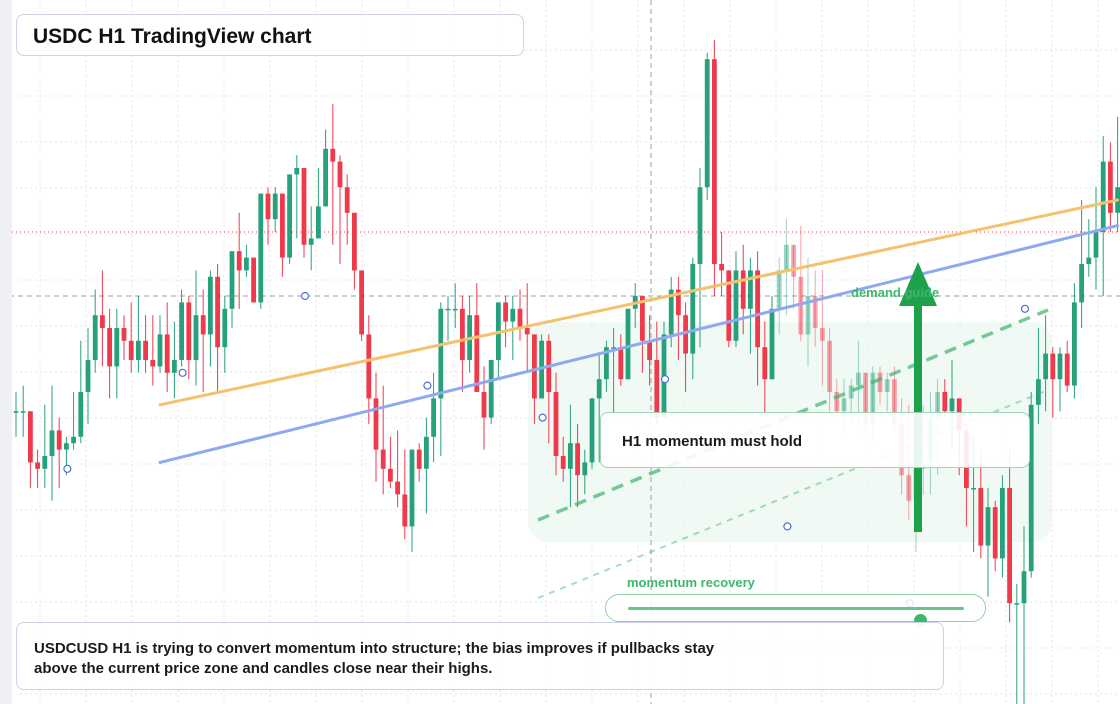 The height and width of the screenshot is (704, 1120). I want to click on demand-guide-line, so click(793, 415).